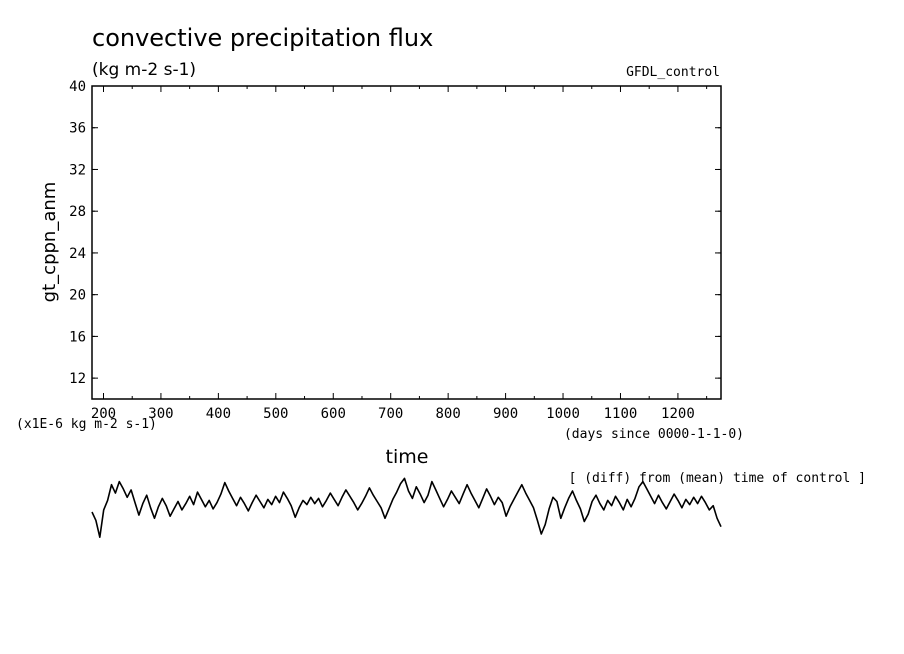  I want to click on x-tick-label: 900, so click(505, 414).